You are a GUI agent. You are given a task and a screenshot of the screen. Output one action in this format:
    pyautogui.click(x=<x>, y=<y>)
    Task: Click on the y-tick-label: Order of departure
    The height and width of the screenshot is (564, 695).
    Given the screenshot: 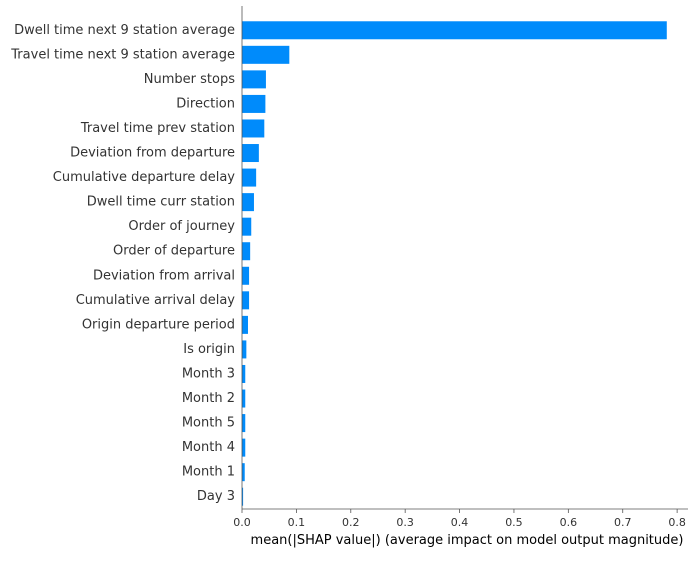 What is the action you would take?
    pyautogui.click(x=174, y=251)
    